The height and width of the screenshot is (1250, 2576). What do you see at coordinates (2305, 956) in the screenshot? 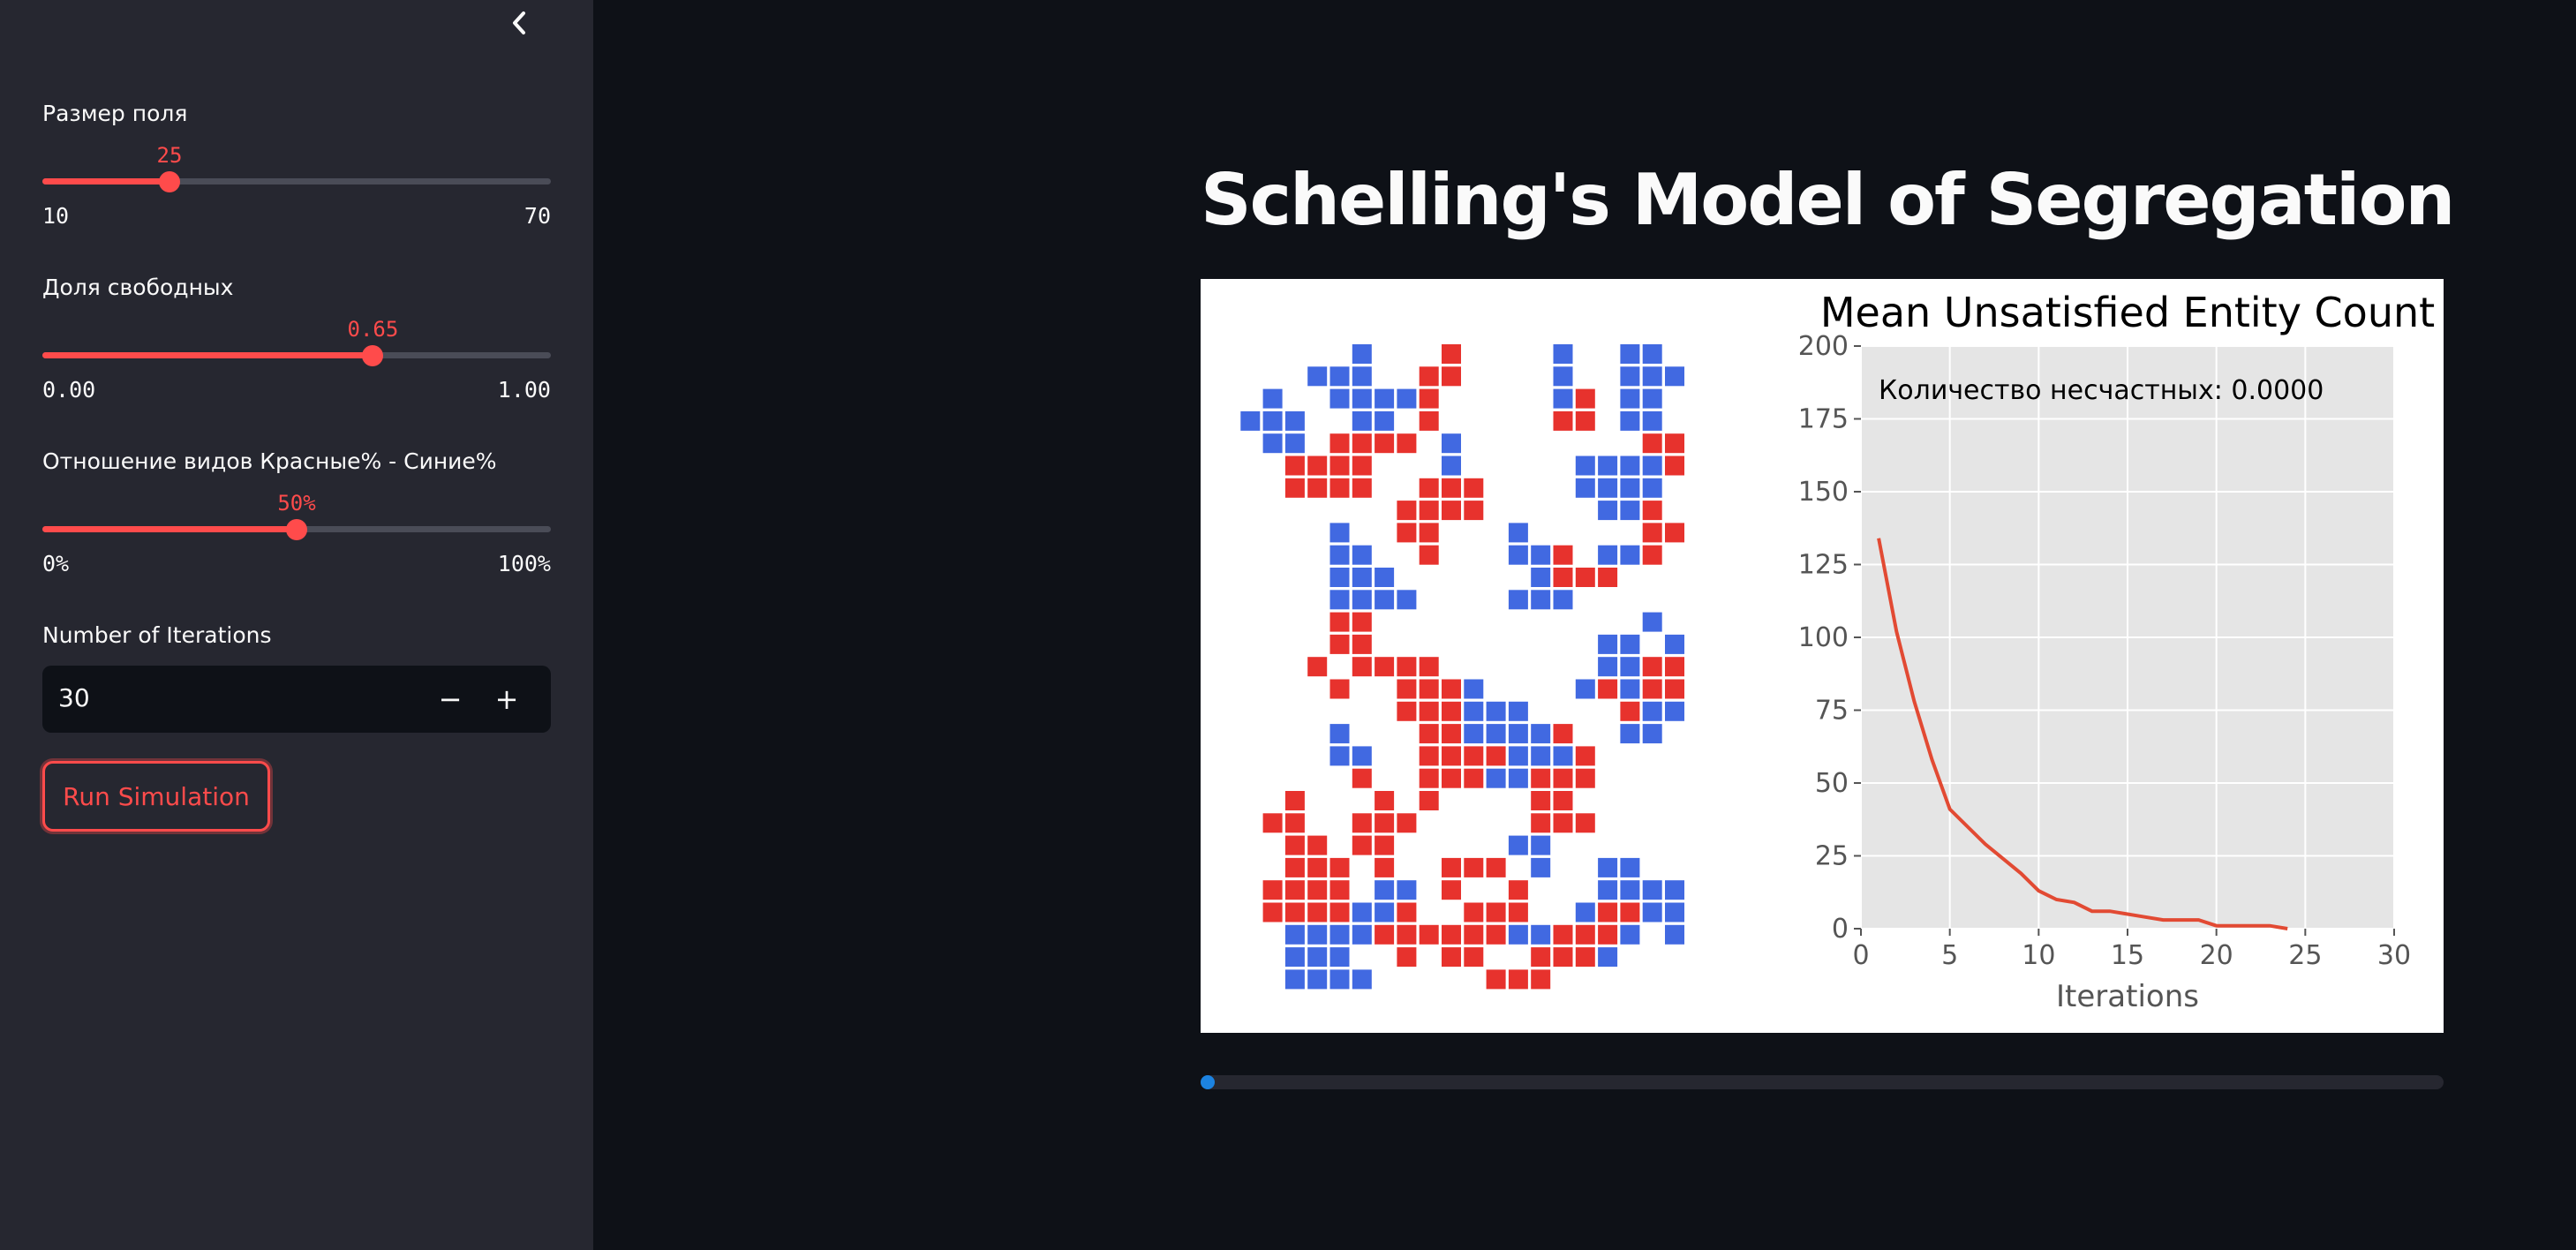
I see `x-tick-label: 25` at bounding box center [2305, 956].